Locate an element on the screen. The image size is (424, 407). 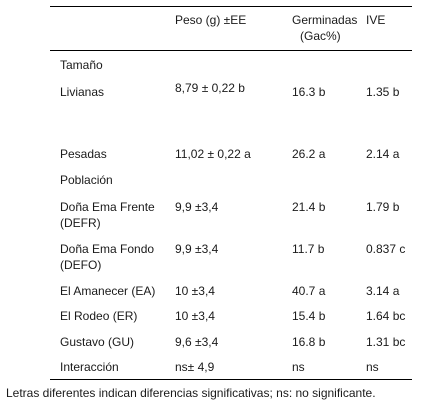
top-rule is located at coordinates (231, 6).